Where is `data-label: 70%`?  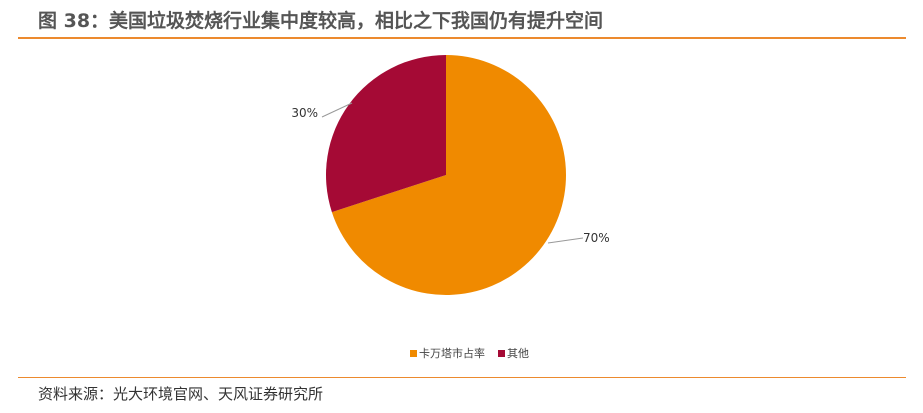 data-label: 70% is located at coordinates (596, 238).